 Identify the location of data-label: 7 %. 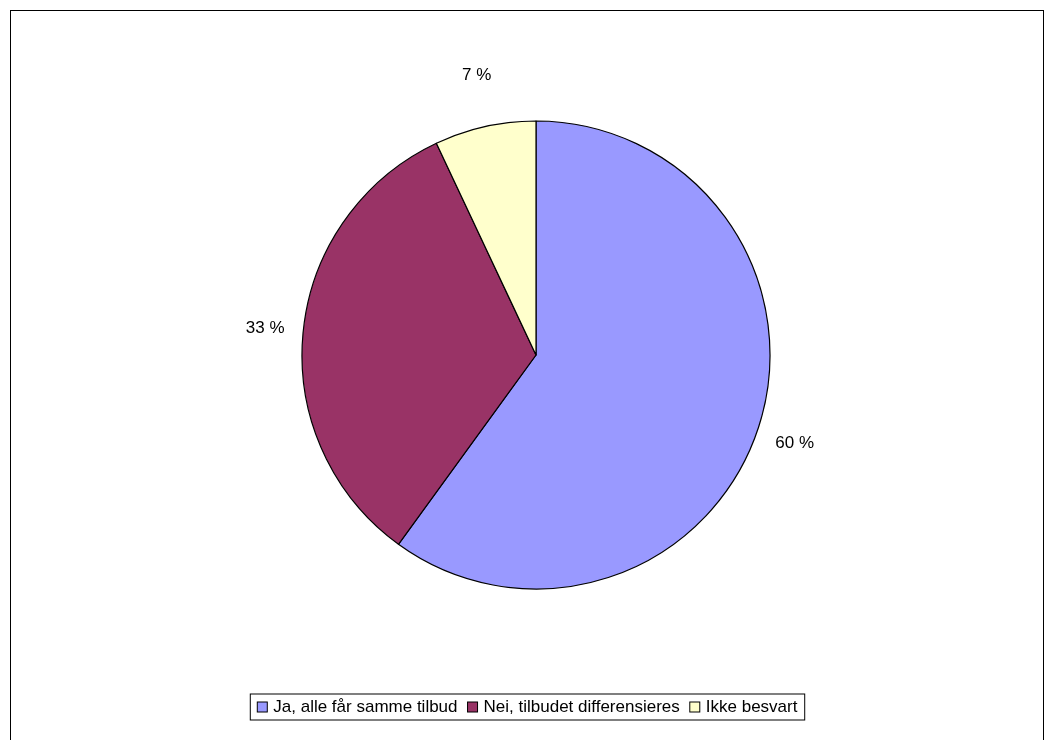
(477, 75).